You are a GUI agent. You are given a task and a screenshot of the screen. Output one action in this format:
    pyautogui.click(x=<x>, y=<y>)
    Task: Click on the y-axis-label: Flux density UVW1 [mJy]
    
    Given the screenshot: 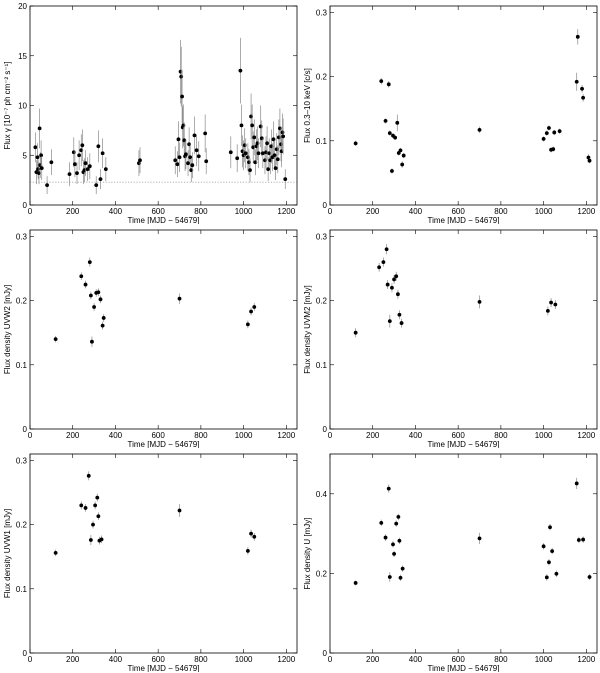 What is the action you would take?
    pyautogui.click(x=7, y=553)
    